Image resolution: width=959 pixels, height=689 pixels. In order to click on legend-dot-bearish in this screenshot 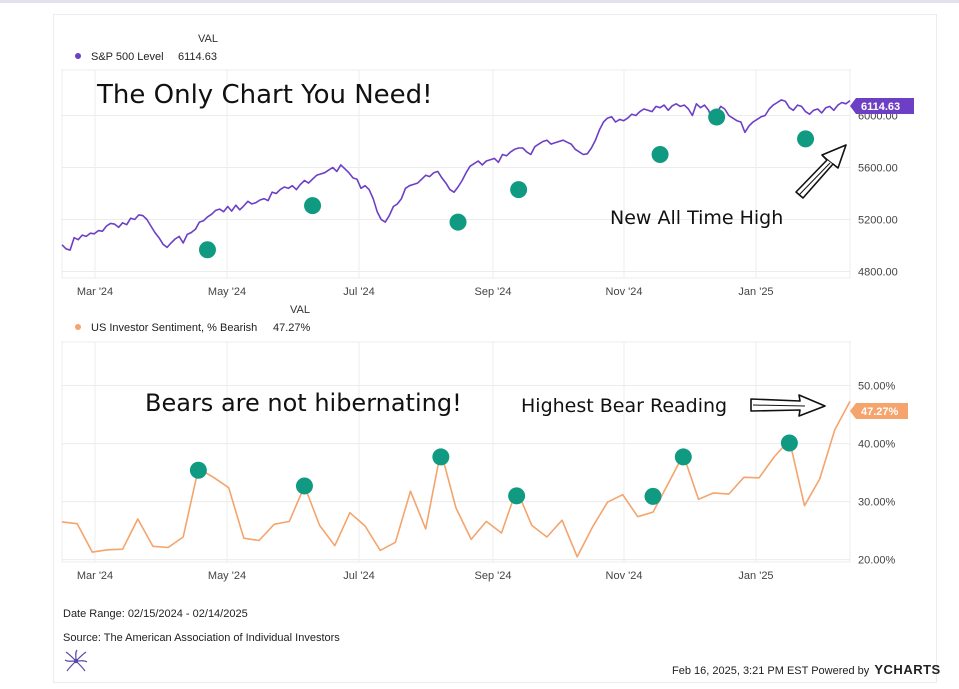, I will do `click(78, 327)`.